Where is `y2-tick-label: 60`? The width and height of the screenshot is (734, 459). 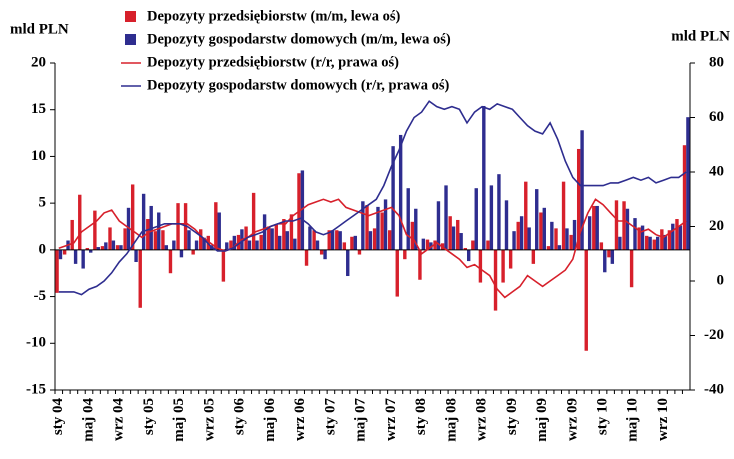
y2-tick-label: 60 is located at coordinates (716, 117).